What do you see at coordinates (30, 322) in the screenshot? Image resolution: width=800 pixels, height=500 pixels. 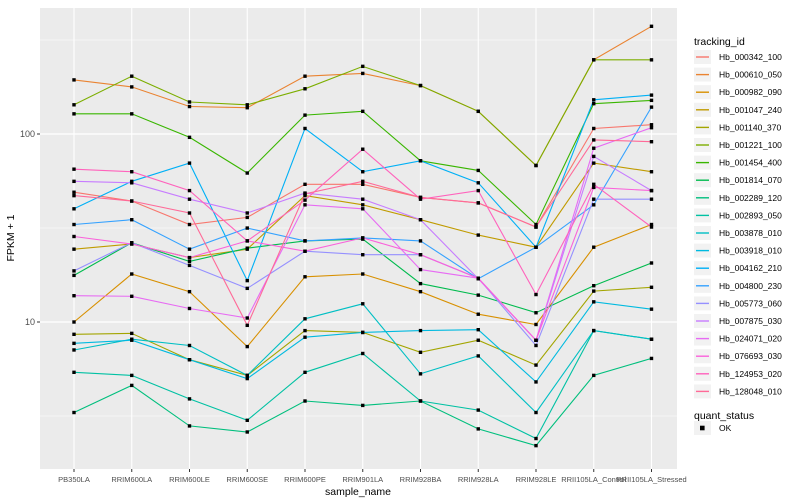 I see `y-tick-label: 10` at bounding box center [30, 322].